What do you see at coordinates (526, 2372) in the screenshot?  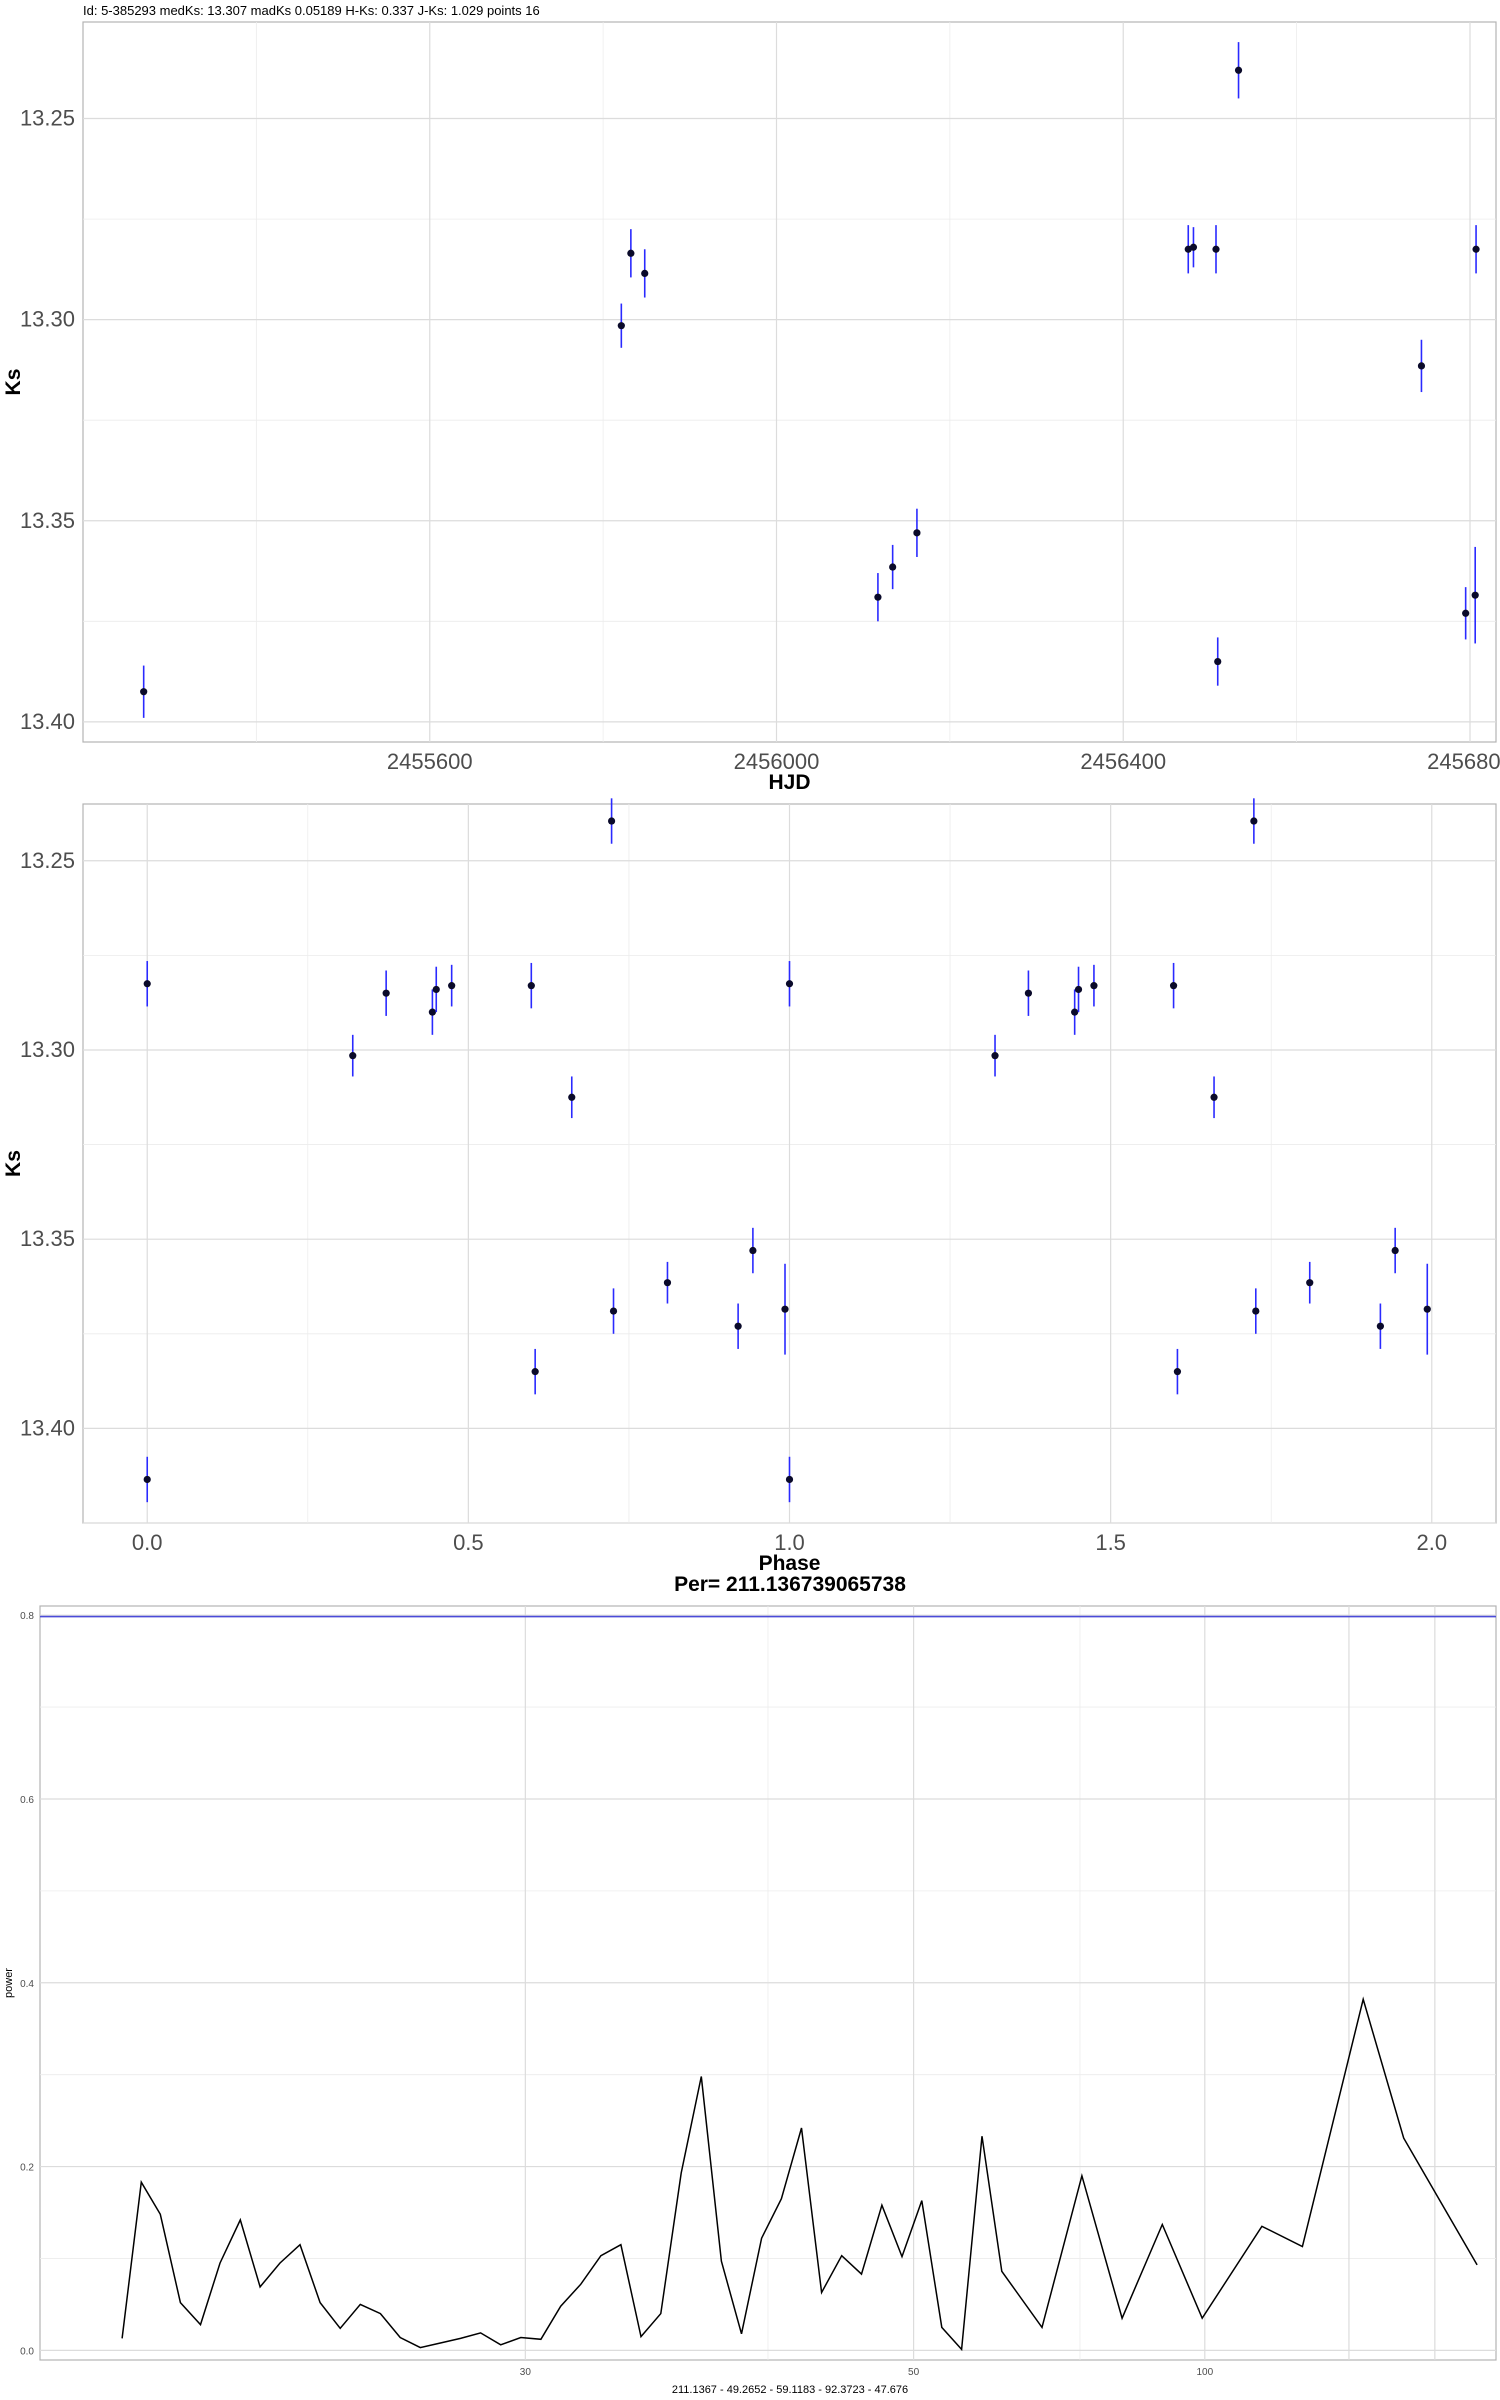 I see `x-tick-label: 30` at bounding box center [526, 2372].